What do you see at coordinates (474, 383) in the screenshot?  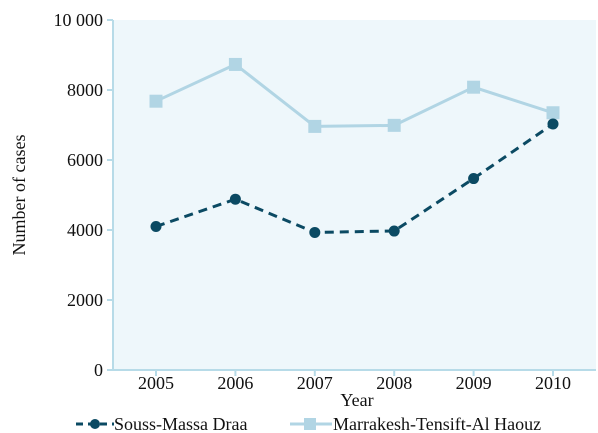 I see `x-tick-label: 2009` at bounding box center [474, 383].